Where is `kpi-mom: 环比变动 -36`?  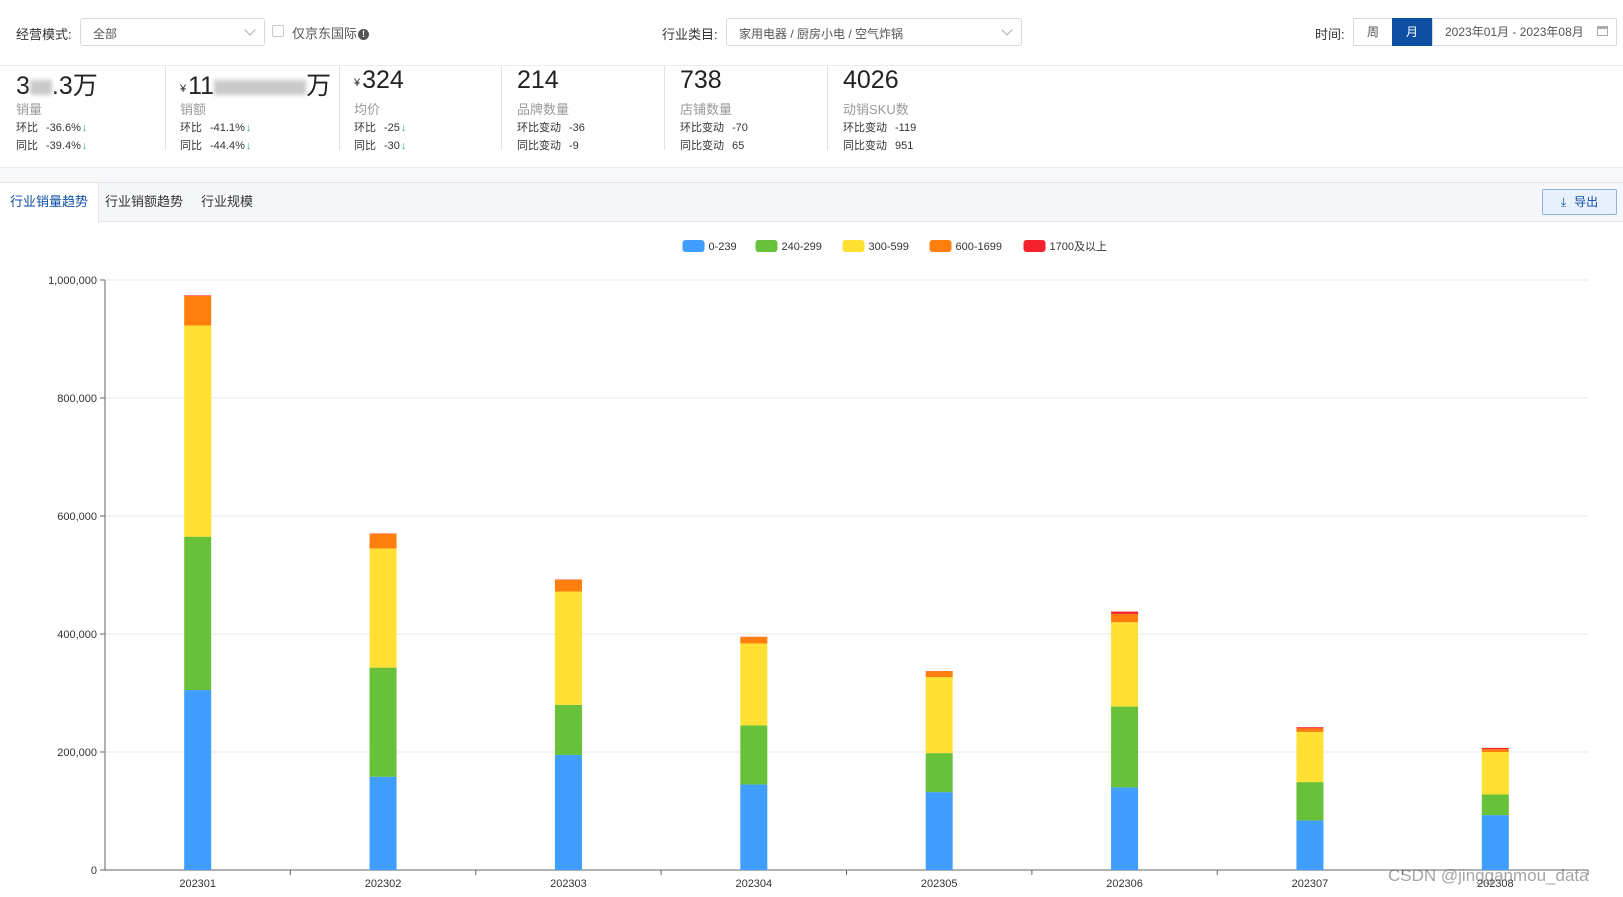
kpi-mom: 环比变动 -36 is located at coordinates (551, 127).